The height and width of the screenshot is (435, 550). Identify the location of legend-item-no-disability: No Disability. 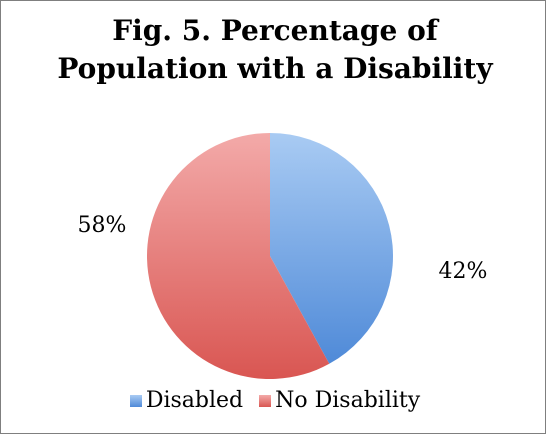
(339, 400).